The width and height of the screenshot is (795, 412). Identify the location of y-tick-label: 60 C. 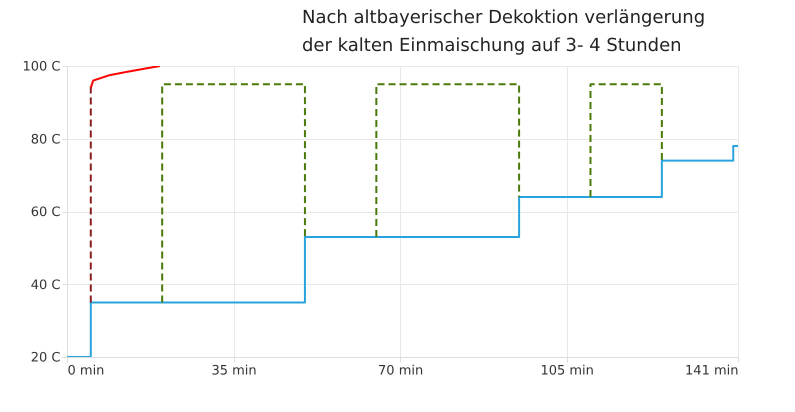
(45, 212).